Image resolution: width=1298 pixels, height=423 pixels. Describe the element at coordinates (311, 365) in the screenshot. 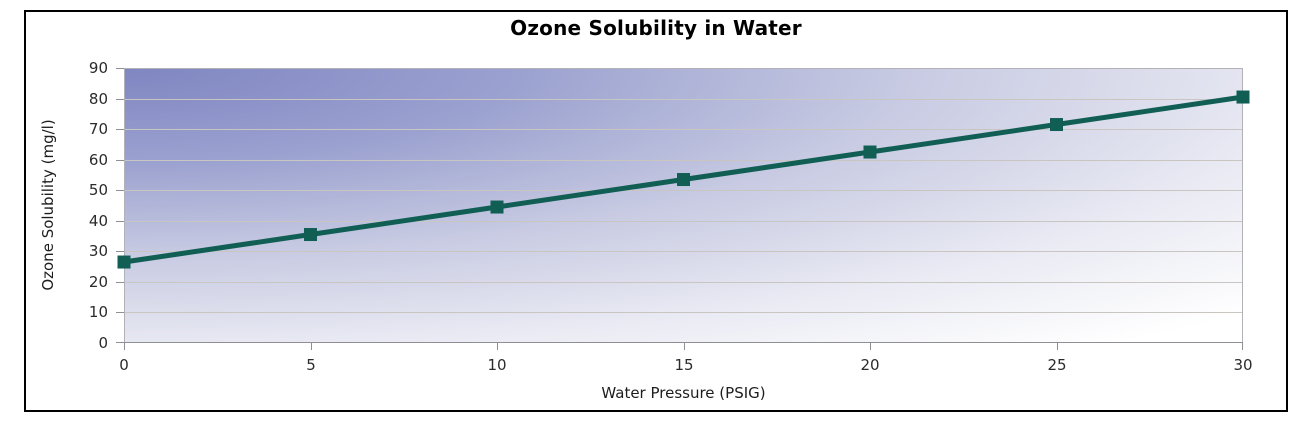

I see `x-tick-label: 5` at that location.